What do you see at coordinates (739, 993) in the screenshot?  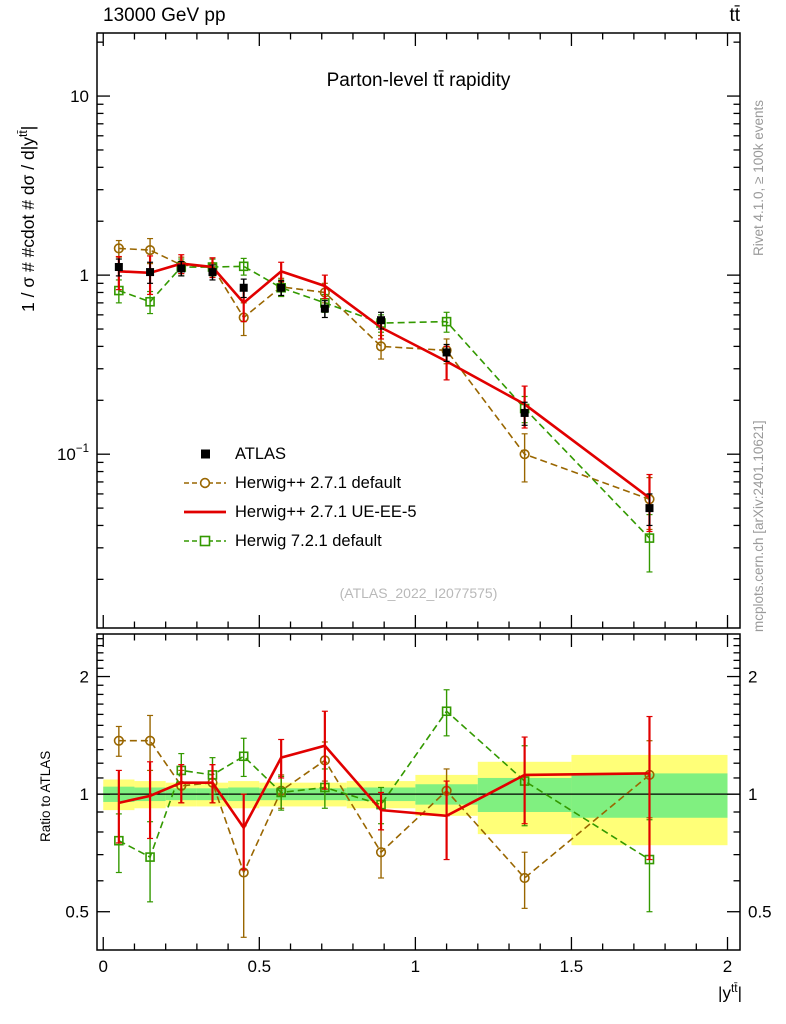 I see `x-axis-label-post: |` at bounding box center [739, 993].